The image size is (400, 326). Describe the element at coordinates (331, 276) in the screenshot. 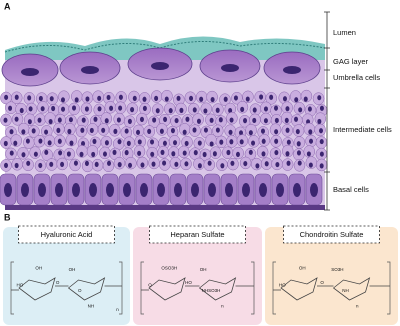

I see `molecule-panel` at that location.